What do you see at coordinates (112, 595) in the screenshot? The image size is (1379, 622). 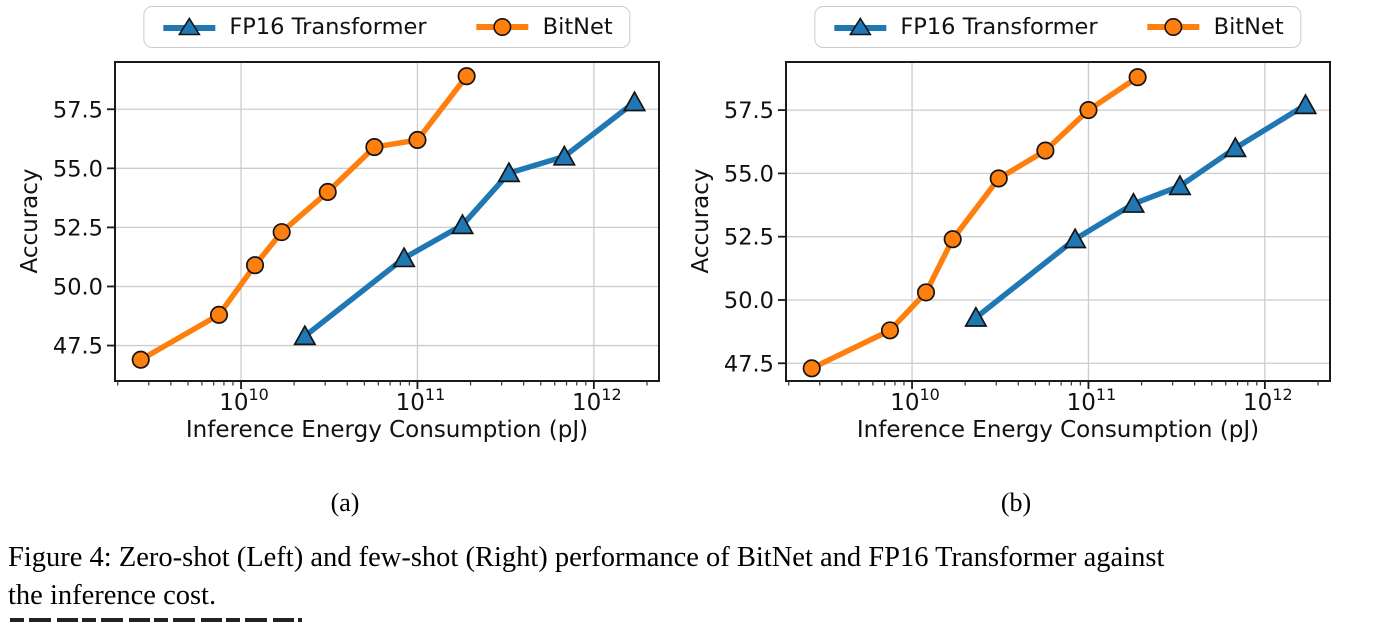 I see `caption-line-2: the inference cost.` at bounding box center [112, 595].